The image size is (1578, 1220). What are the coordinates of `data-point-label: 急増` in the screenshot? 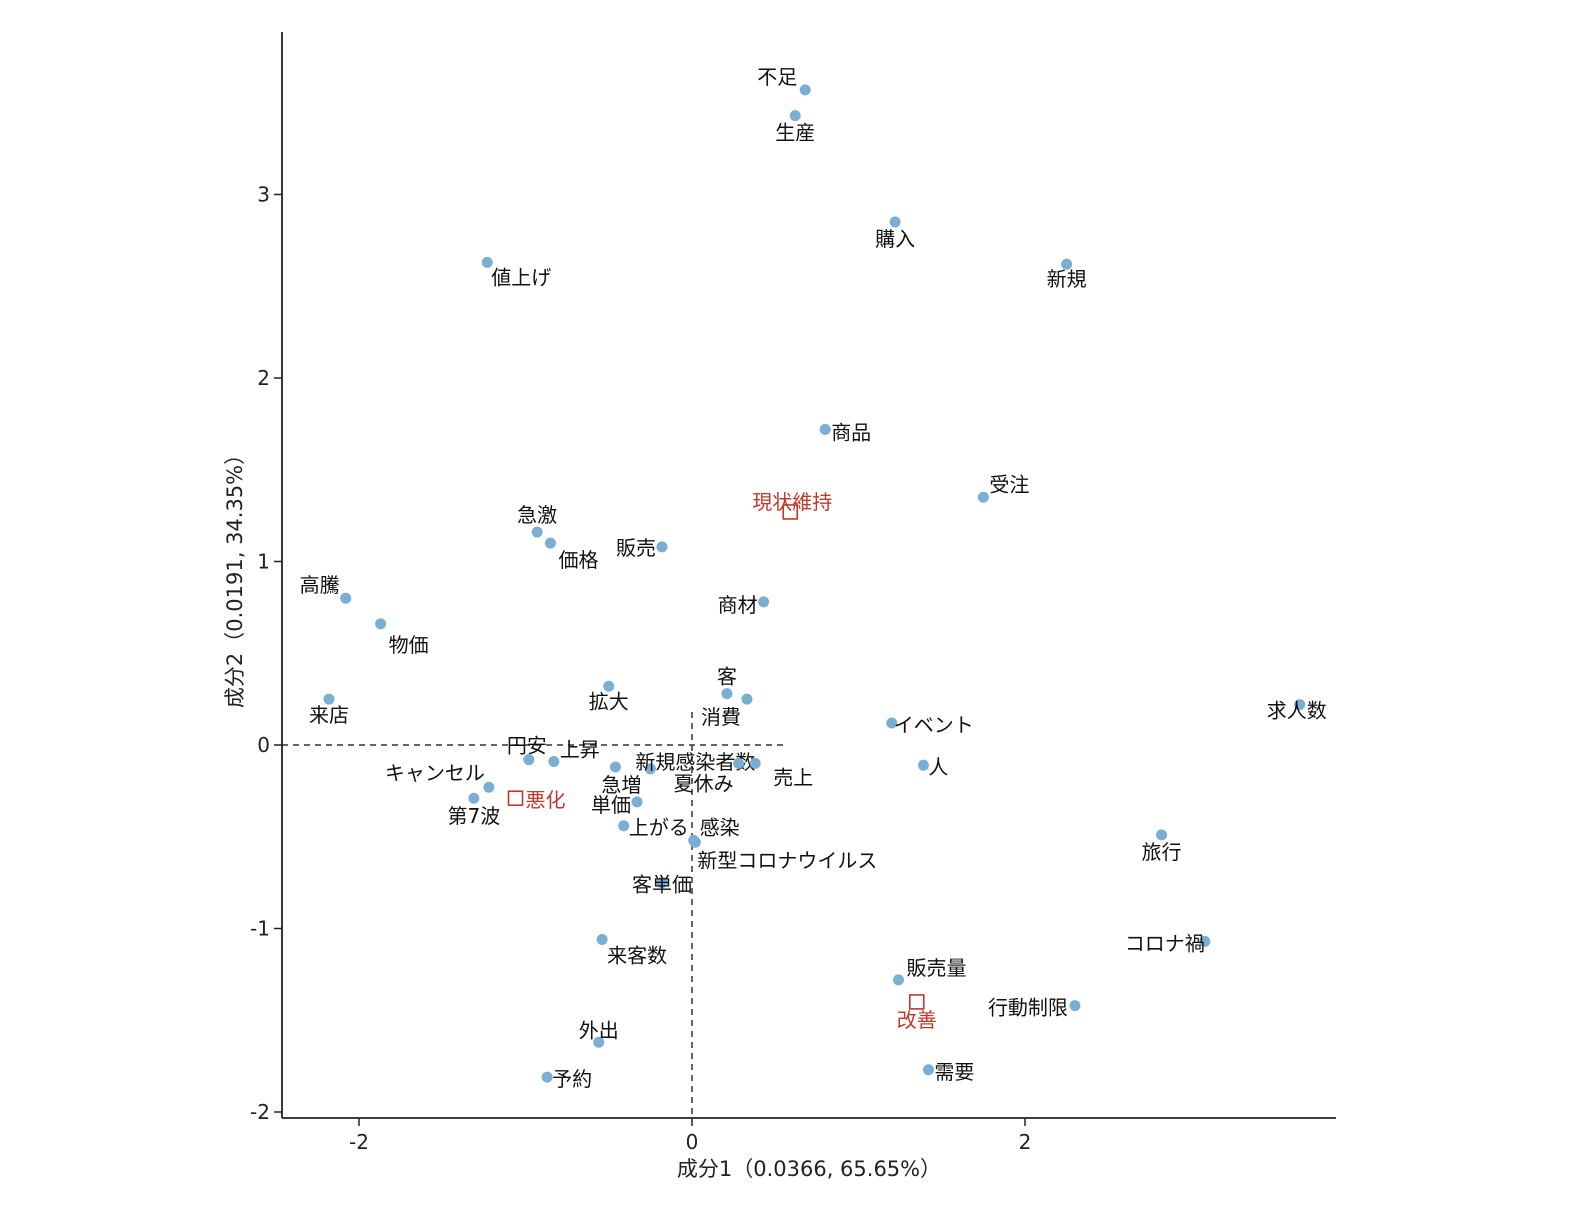 It's located at (621, 785).